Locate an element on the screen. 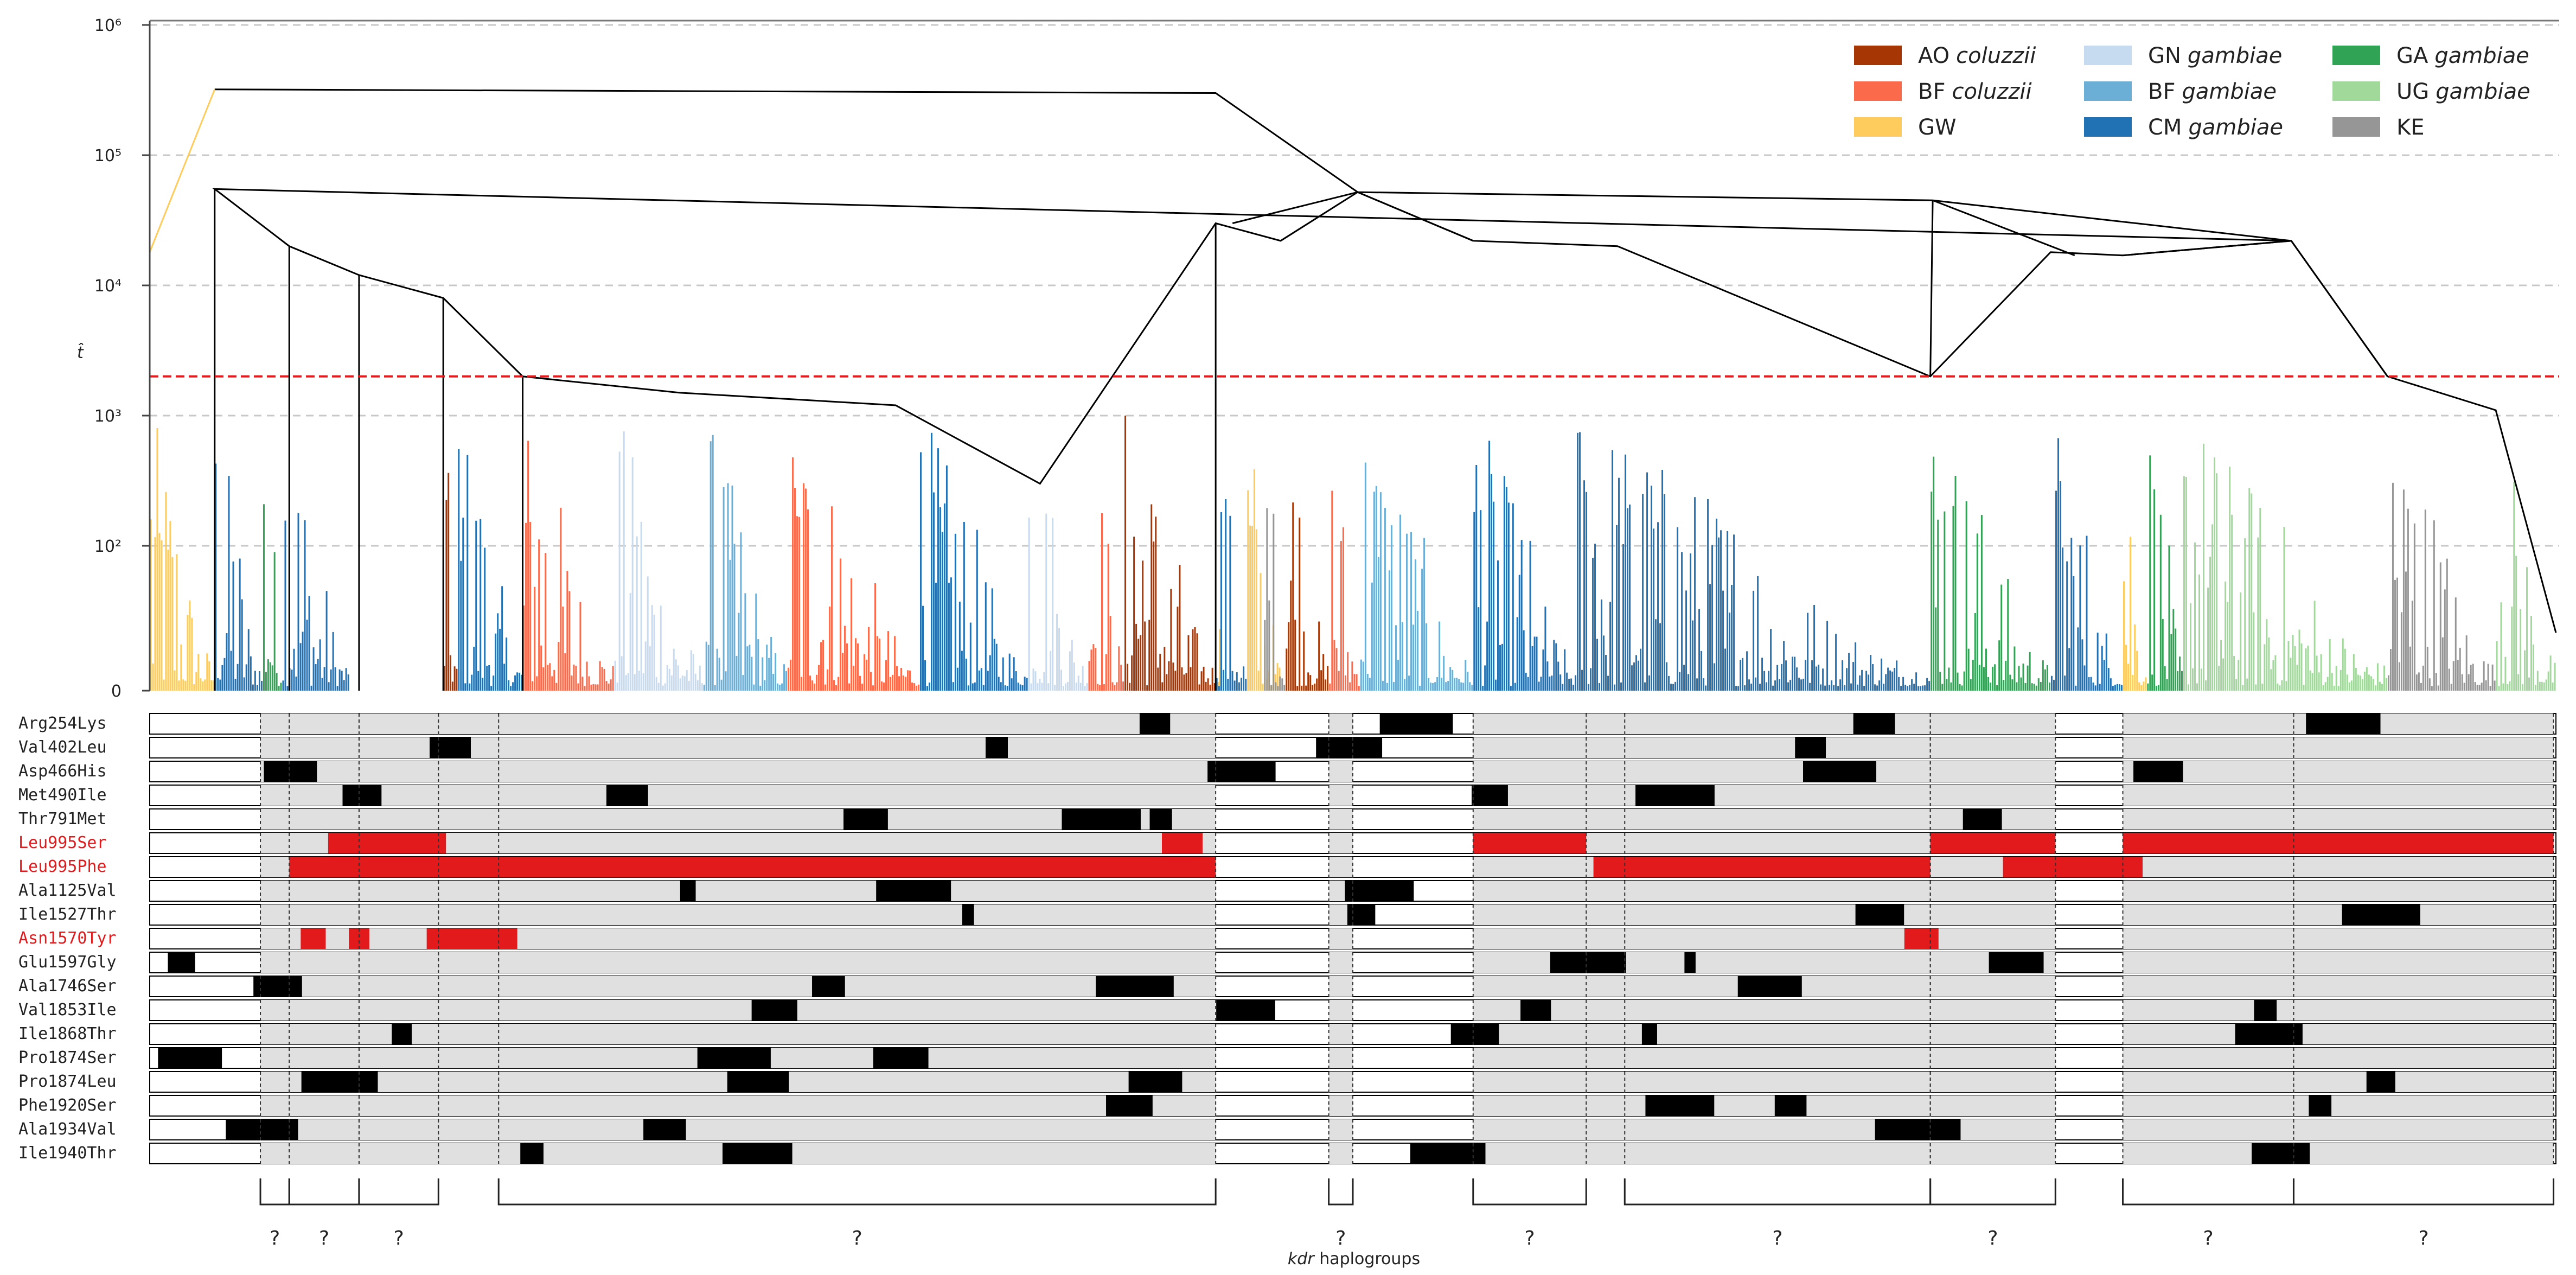  mutation-label: Ala1746Ser is located at coordinates (67, 986).